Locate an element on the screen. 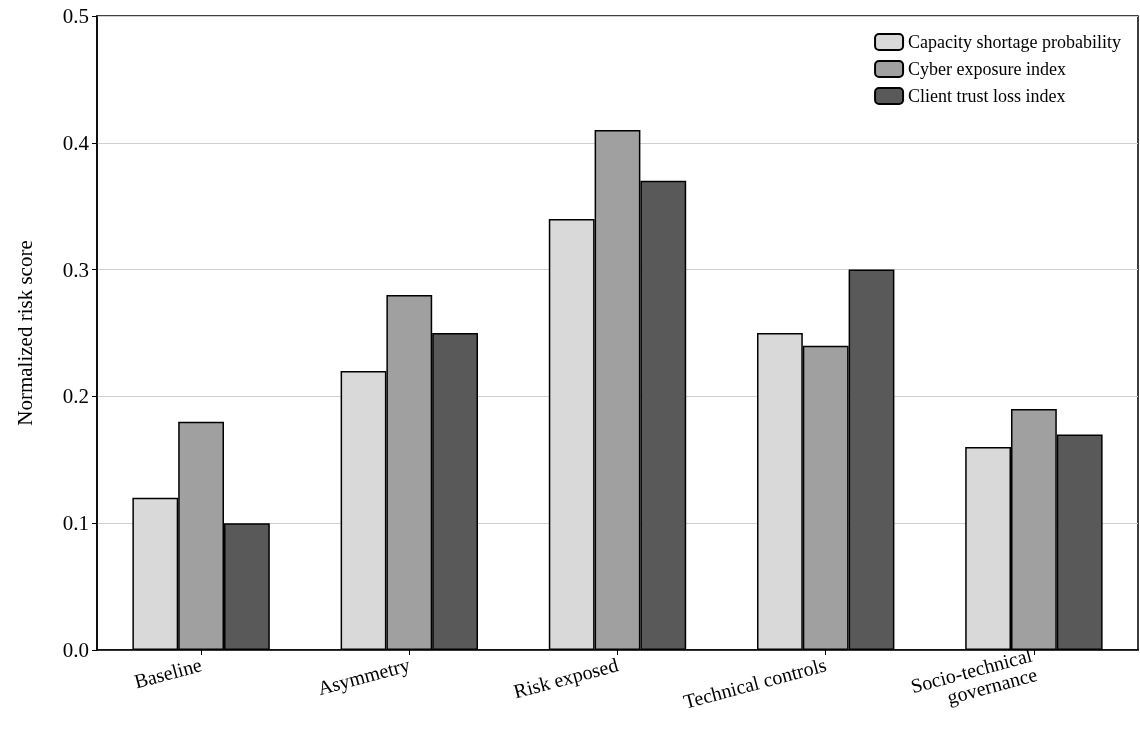 The height and width of the screenshot is (752, 1140). y-tick-label: 0.5 is located at coordinates (75, 16).